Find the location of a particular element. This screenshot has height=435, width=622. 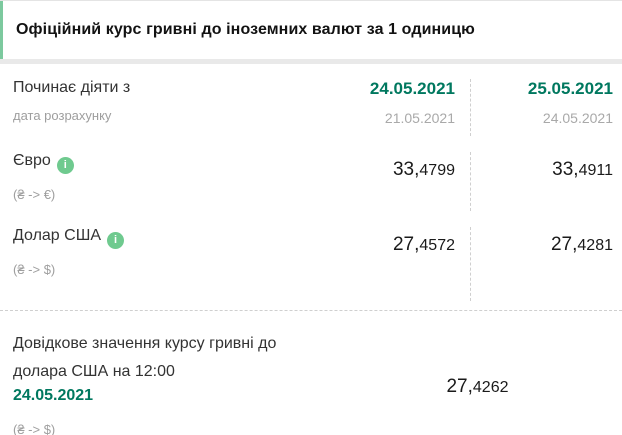

header-separator is located at coordinates (311, 61).